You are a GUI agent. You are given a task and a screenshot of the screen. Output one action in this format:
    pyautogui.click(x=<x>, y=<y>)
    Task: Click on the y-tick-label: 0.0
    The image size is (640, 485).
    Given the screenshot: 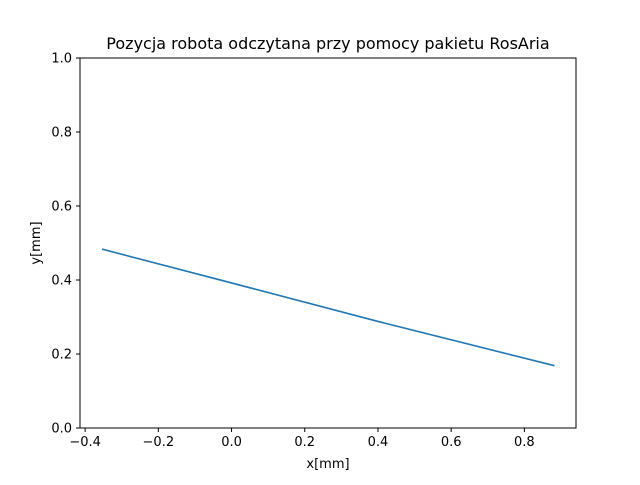 What is the action you would take?
    pyautogui.click(x=61, y=429)
    